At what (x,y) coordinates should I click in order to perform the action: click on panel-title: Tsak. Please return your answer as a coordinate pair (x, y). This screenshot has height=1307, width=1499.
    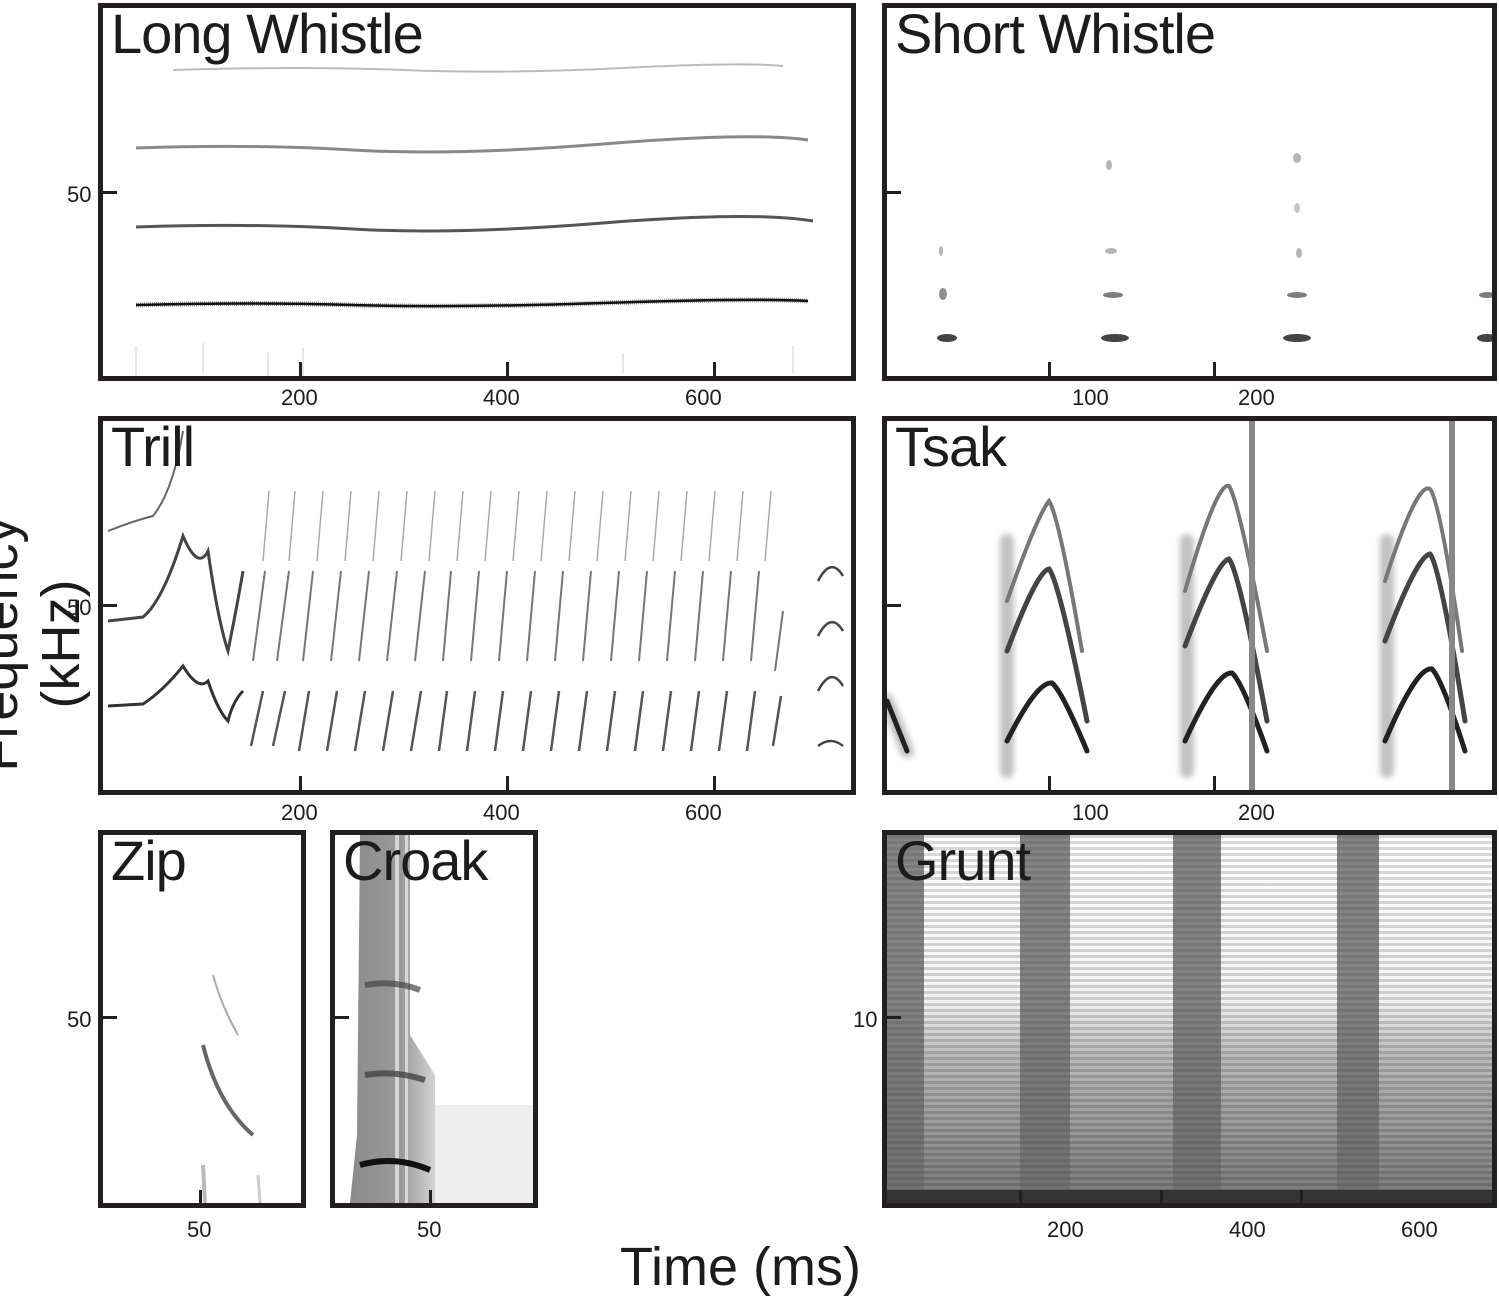
    Looking at the image, I should click on (951, 447).